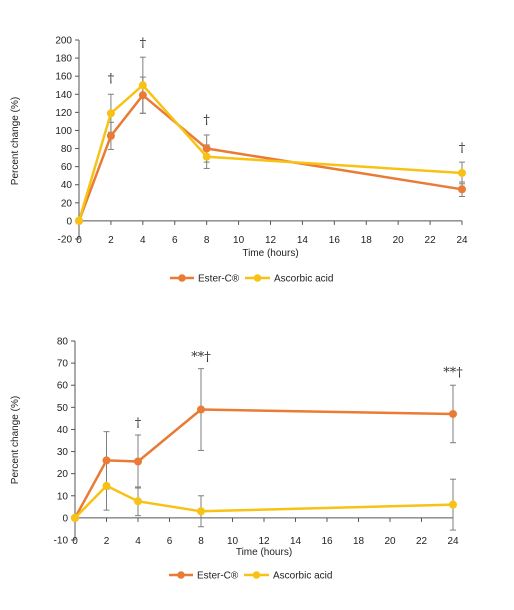 This screenshot has width=514, height=610. What do you see at coordinates (65, 240) in the screenshot?
I see `y-tick-label: -20` at bounding box center [65, 240].